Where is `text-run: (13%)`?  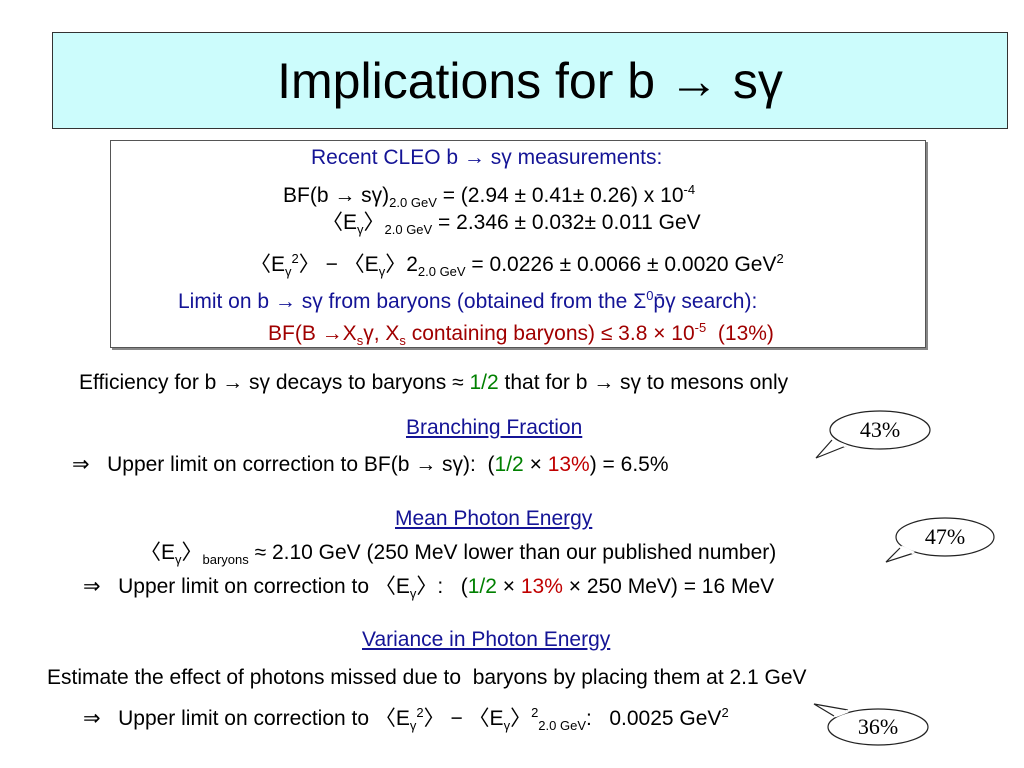 text-run: (13%) is located at coordinates (740, 333).